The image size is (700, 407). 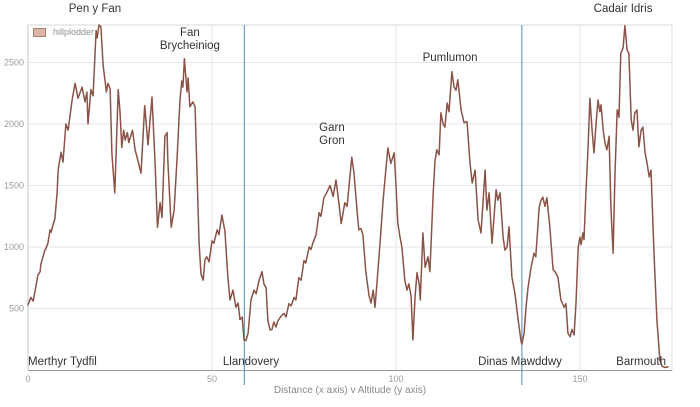 What do you see at coordinates (74, 32) in the screenshot?
I see `legend-label: hillplodder` at bounding box center [74, 32].